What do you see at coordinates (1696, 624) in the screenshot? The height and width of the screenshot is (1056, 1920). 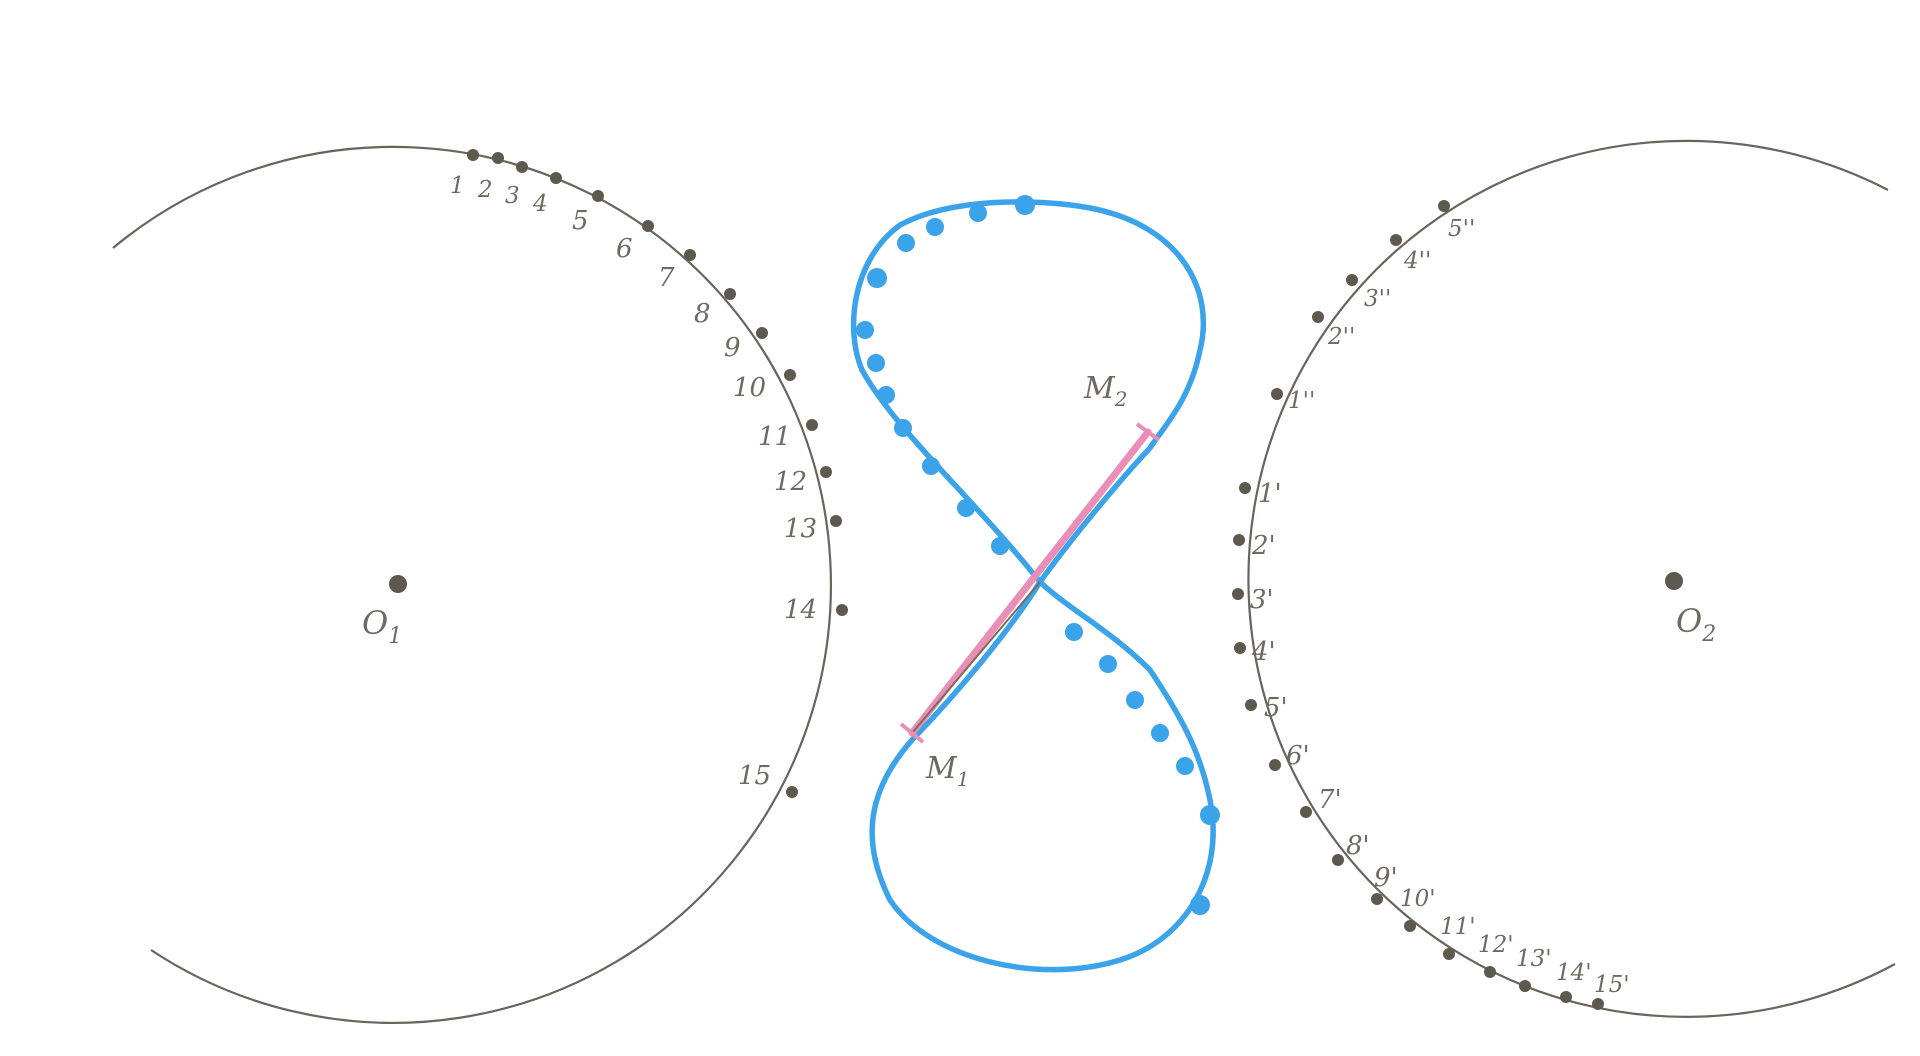 I see `center-o2-label: O2` at bounding box center [1696, 624].